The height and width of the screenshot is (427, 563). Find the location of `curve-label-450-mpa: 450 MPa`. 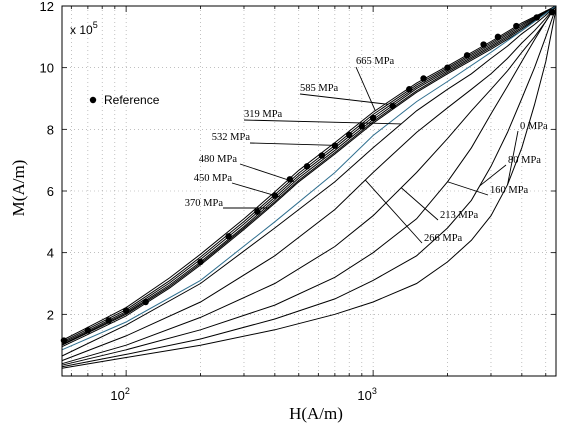

curve-label-450-mpa: 450 MPa is located at coordinates (213, 178).